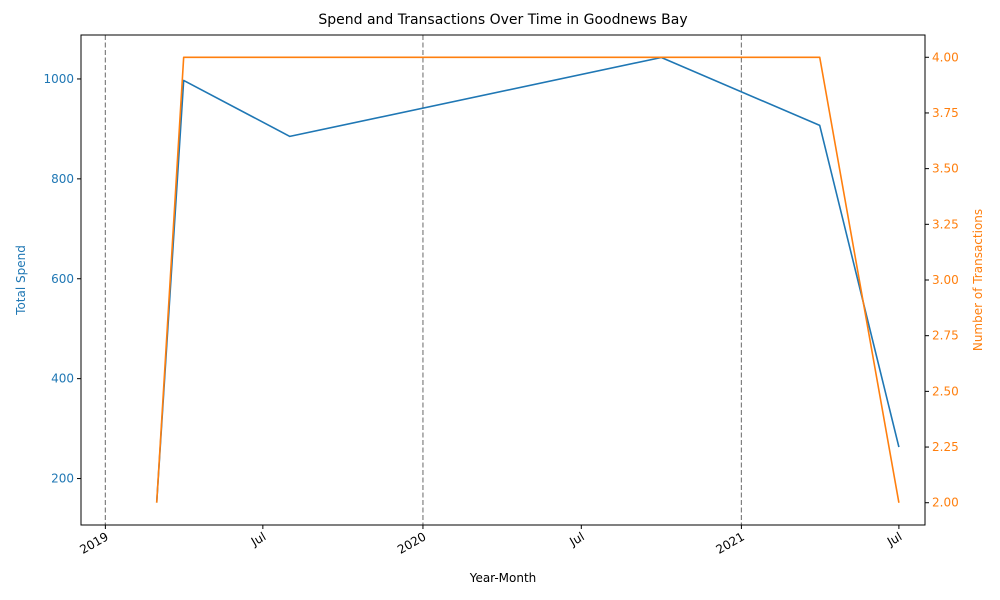 The height and width of the screenshot is (600, 1000). What do you see at coordinates (62, 479) in the screenshot?
I see `y-left-tick-label-0: 200` at bounding box center [62, 479].